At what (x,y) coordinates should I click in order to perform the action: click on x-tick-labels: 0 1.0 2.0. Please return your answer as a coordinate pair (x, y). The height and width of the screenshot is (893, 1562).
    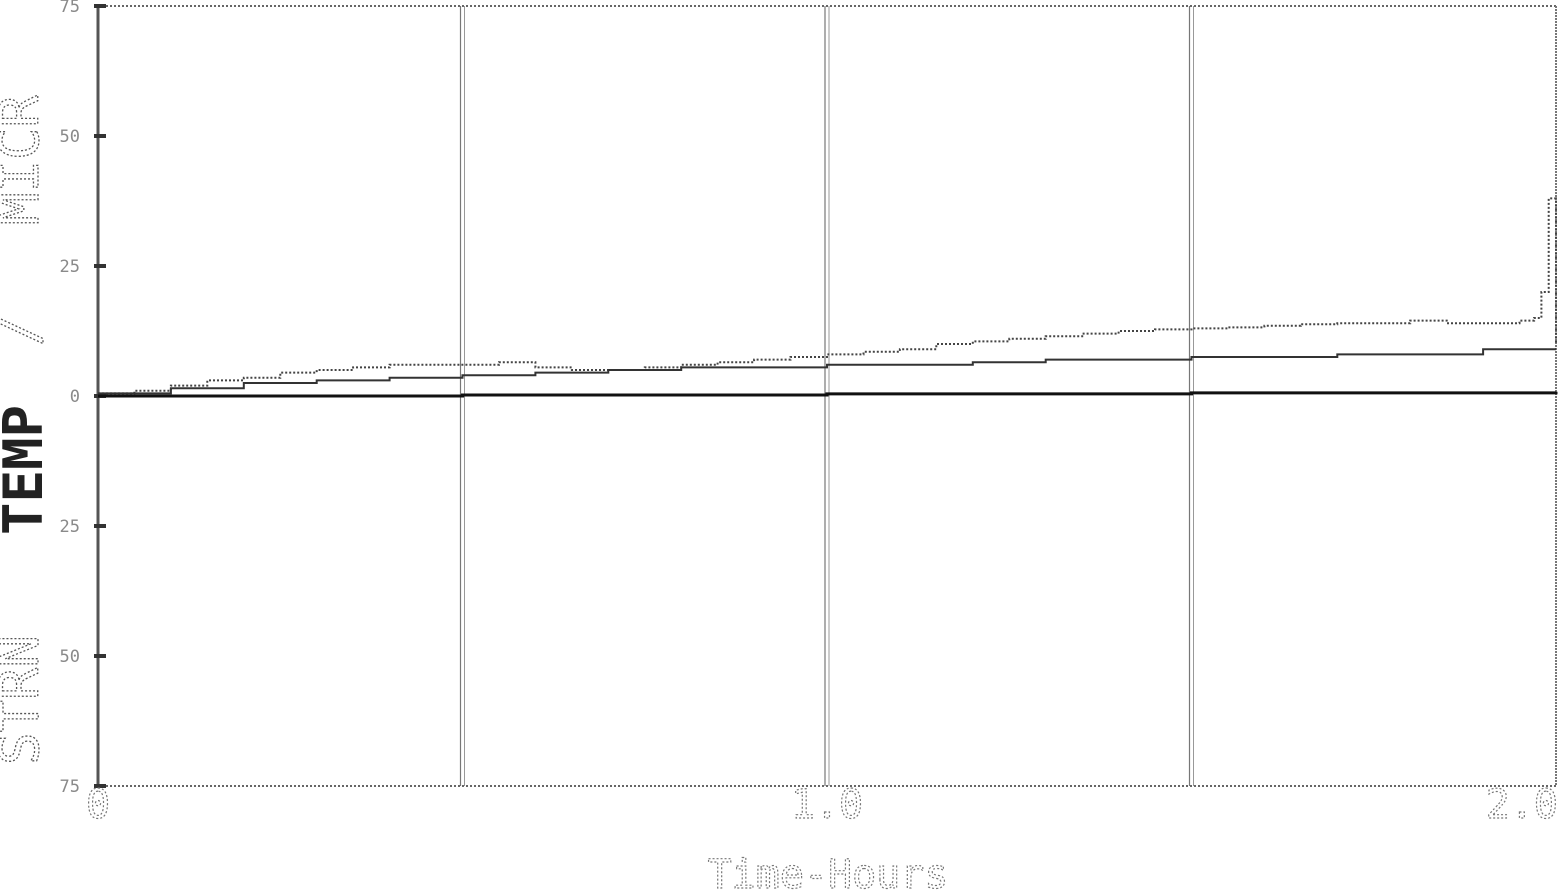
    Looking at the image, I should click on (821, 804).